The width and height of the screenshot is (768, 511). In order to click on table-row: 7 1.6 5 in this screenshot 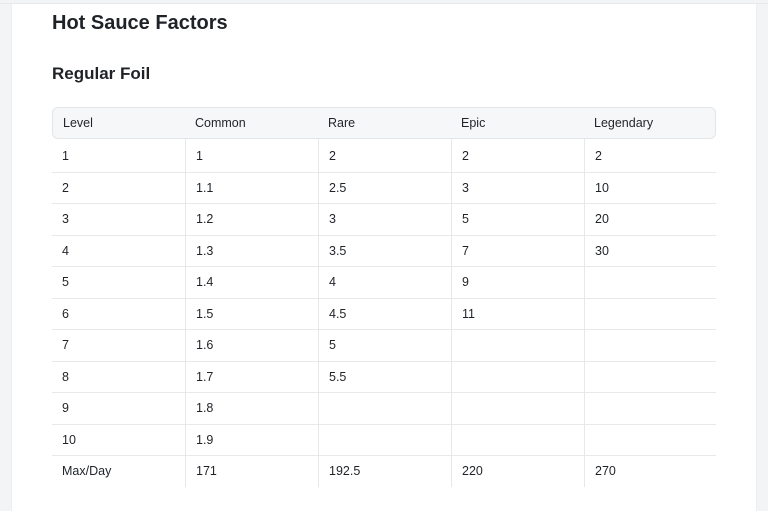, I will do `click(384, 346)`.